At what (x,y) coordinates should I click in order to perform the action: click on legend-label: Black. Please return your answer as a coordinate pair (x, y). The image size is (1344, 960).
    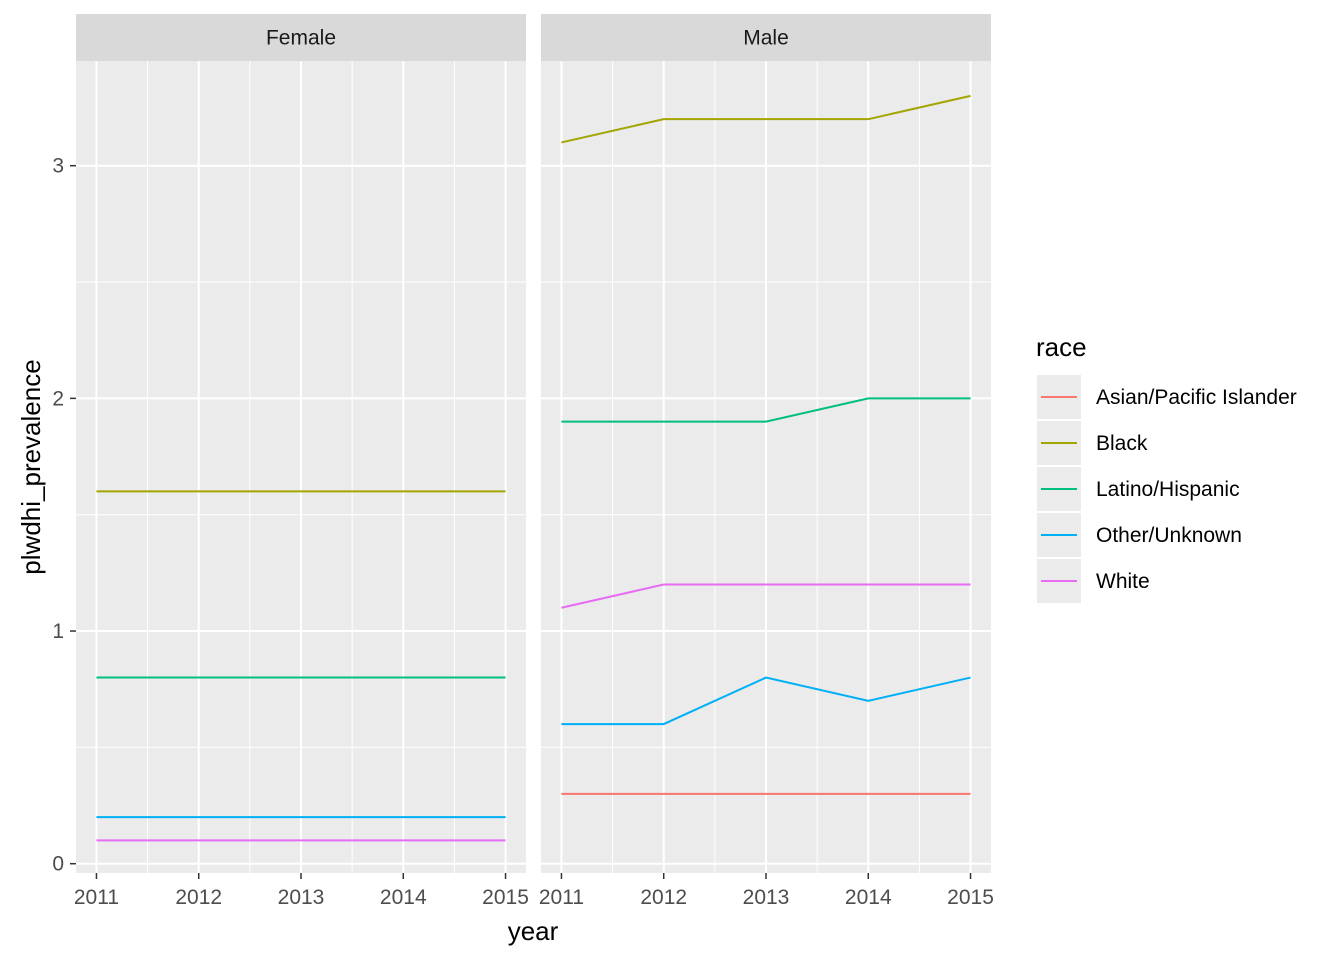
    Looking at the image, I should click on (1122, 443).